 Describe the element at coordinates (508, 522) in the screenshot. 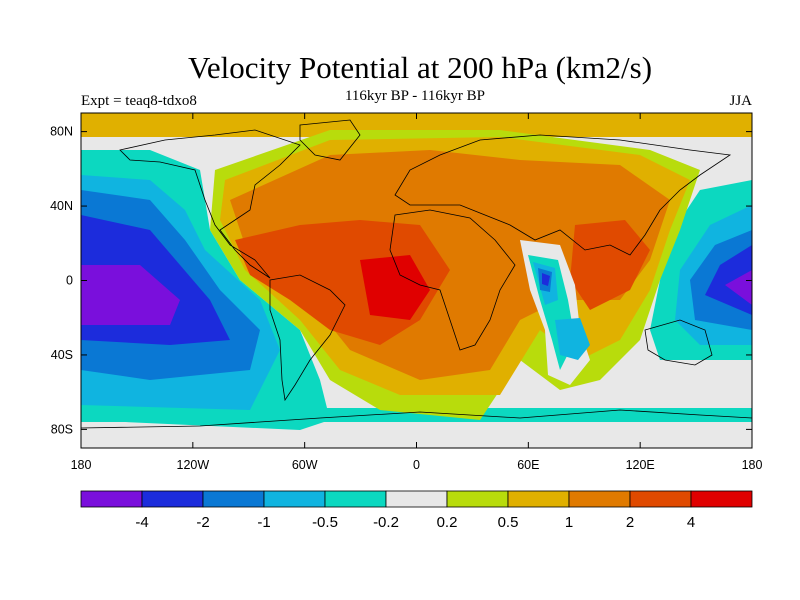

I see `colorbar-label: 0.5` at that location.